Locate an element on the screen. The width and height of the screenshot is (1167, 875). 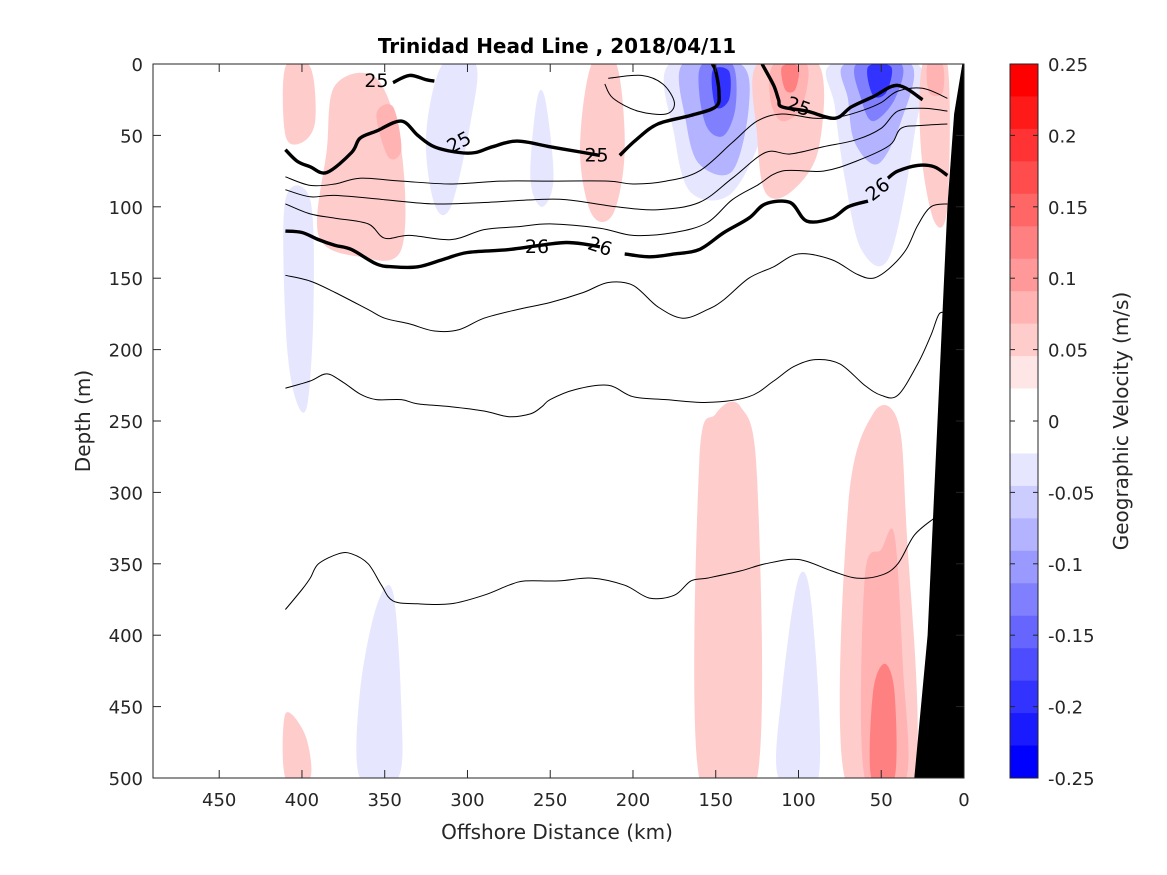
y-tick-label: 50 is located at coordinates (131, 136).